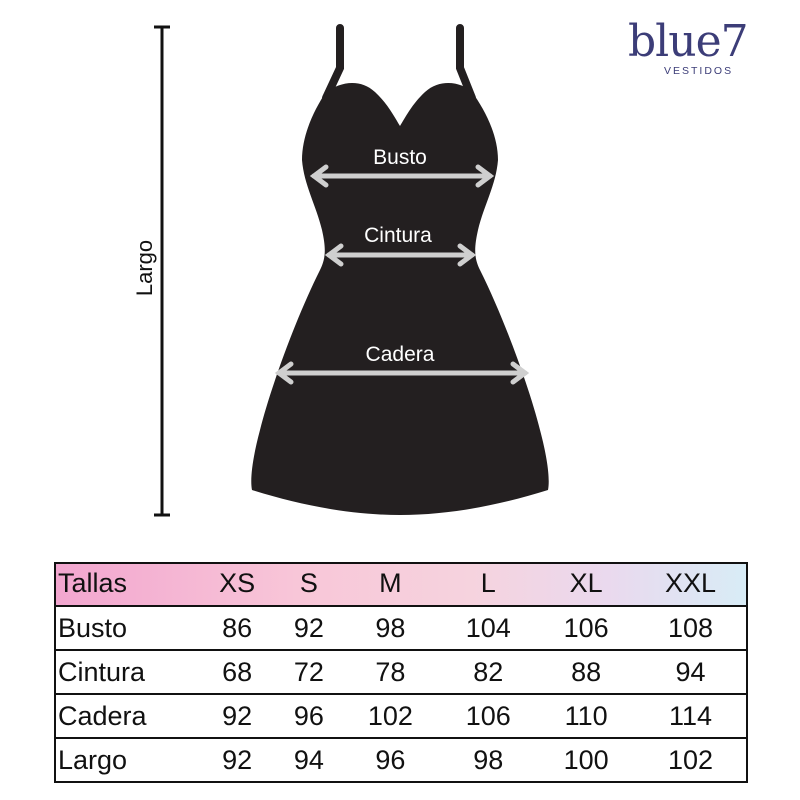 The height and width of the screenshot is (800, 800). Describe the element at coordinates (690, 627) in the screenshot. I see `table-cell: 108` at that location.